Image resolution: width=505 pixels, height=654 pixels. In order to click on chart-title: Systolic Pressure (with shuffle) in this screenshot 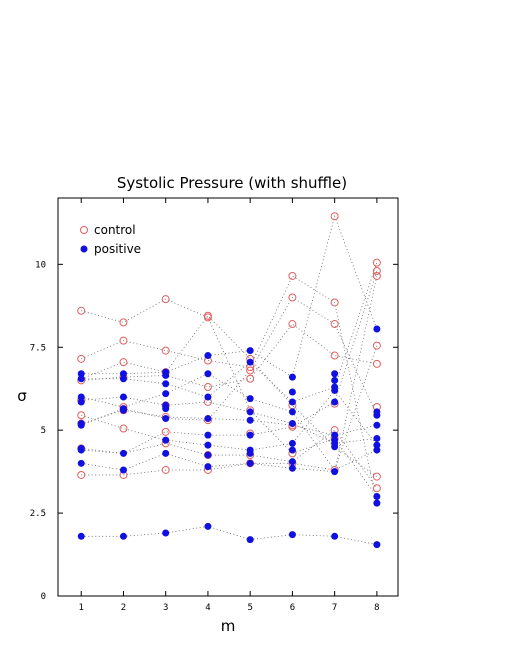, I will do `click(232, 183)`.